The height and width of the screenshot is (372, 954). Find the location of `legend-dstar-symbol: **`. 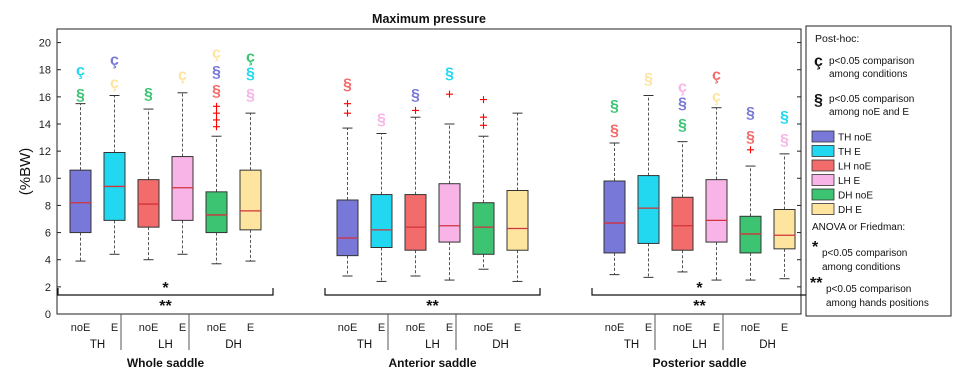

legend-dstar-symbol: ** is located at coordinates (816, 283).